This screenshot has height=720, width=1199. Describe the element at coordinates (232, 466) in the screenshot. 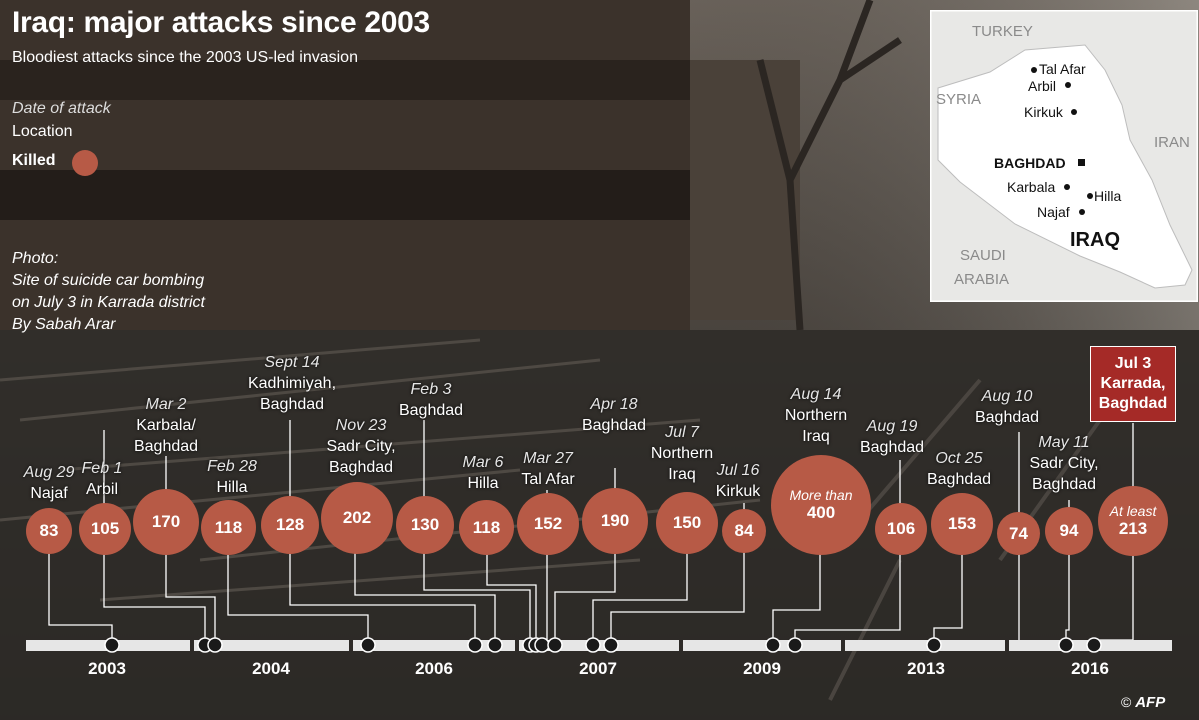

I see `attack-date: Feb 28` at that location.